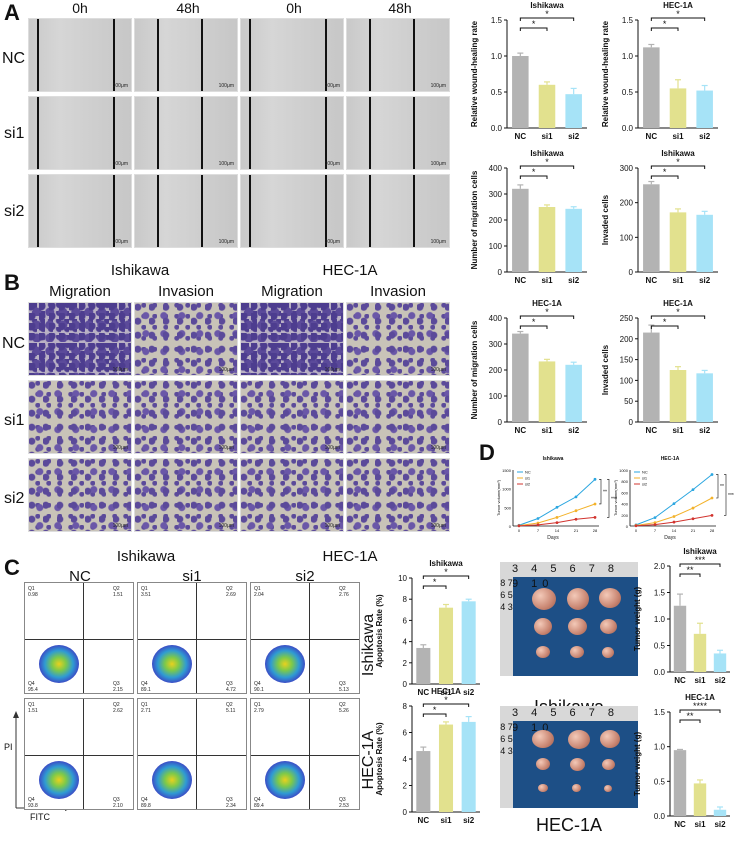 Image resolution: width=737 pixels, height=841 pixels. Describe the element at coordinates (474, 369) in the screenshot. I see `y-axis-label: Number of migration cells` at that location.